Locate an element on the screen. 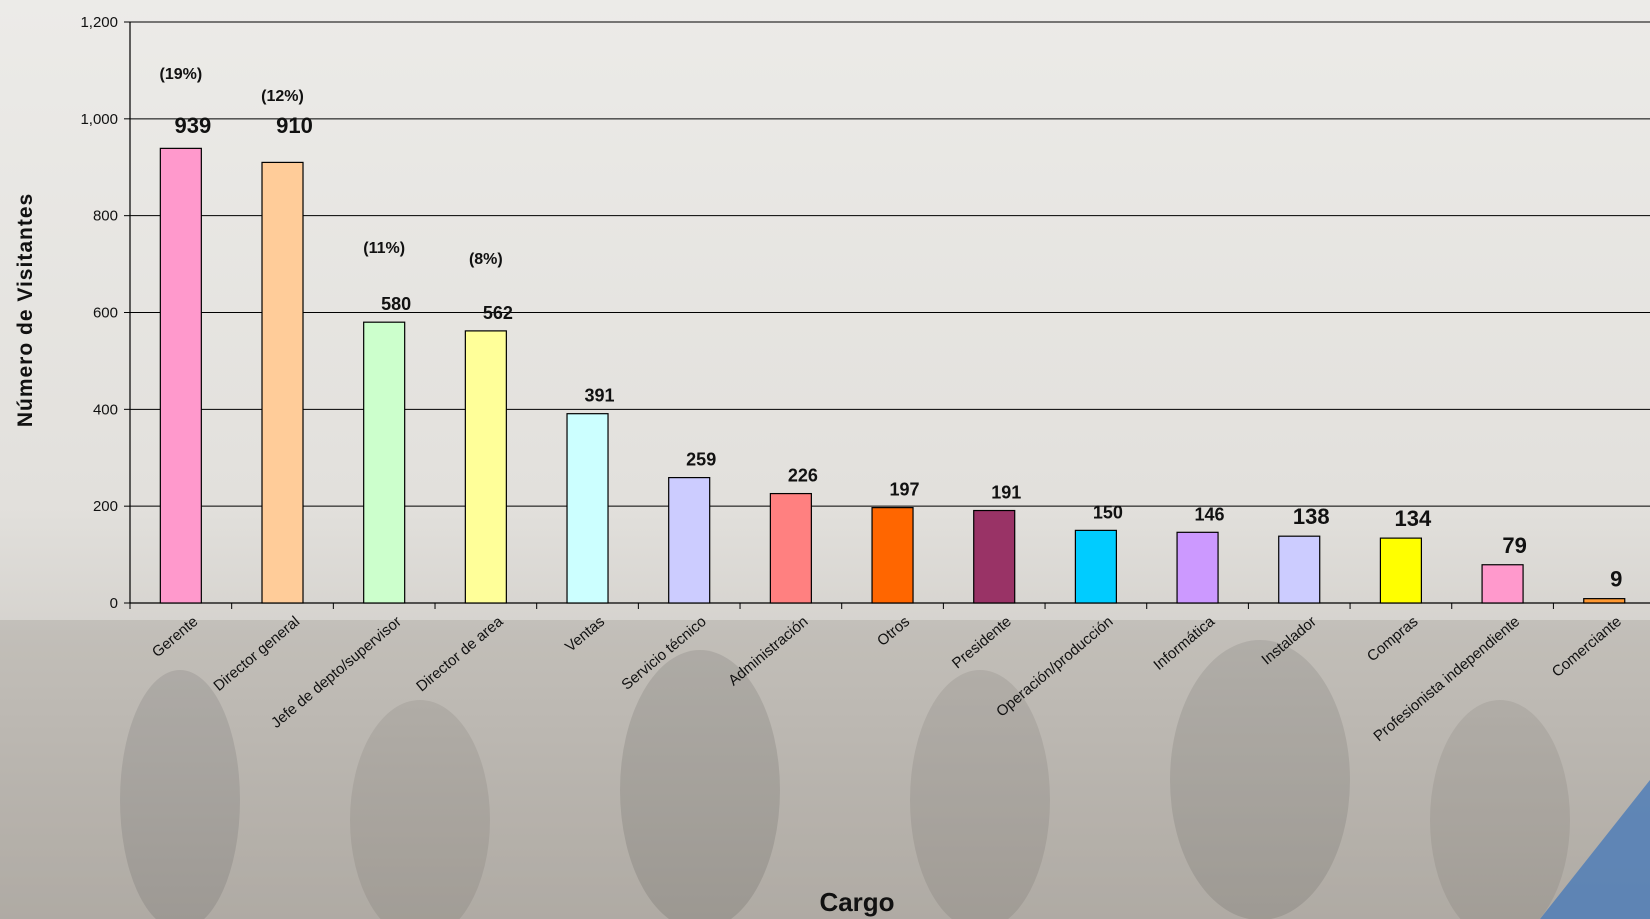  y-tick-label: 600 is located at coordinates (105, 313).